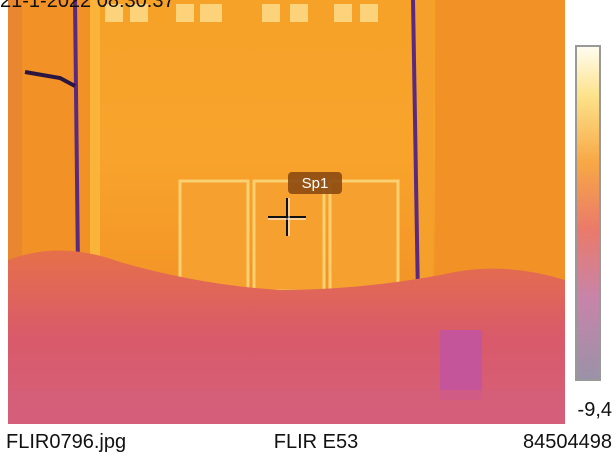 This screenshot has height=455, width=614. I want to click on color-scale, so click(588, 213).